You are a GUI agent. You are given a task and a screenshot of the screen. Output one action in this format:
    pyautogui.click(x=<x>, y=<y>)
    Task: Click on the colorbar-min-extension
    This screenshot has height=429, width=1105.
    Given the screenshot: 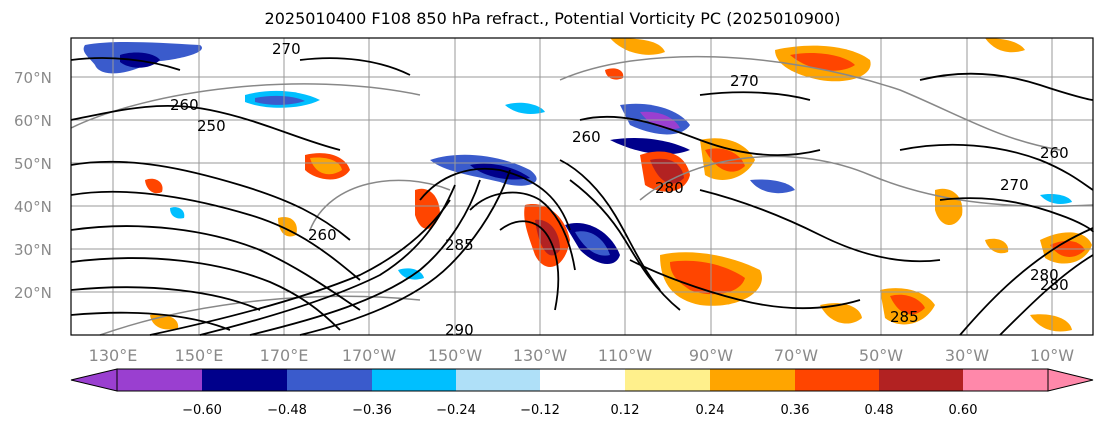 What is the action you would take?
    pyautogui.click(x=94, y=380)
    